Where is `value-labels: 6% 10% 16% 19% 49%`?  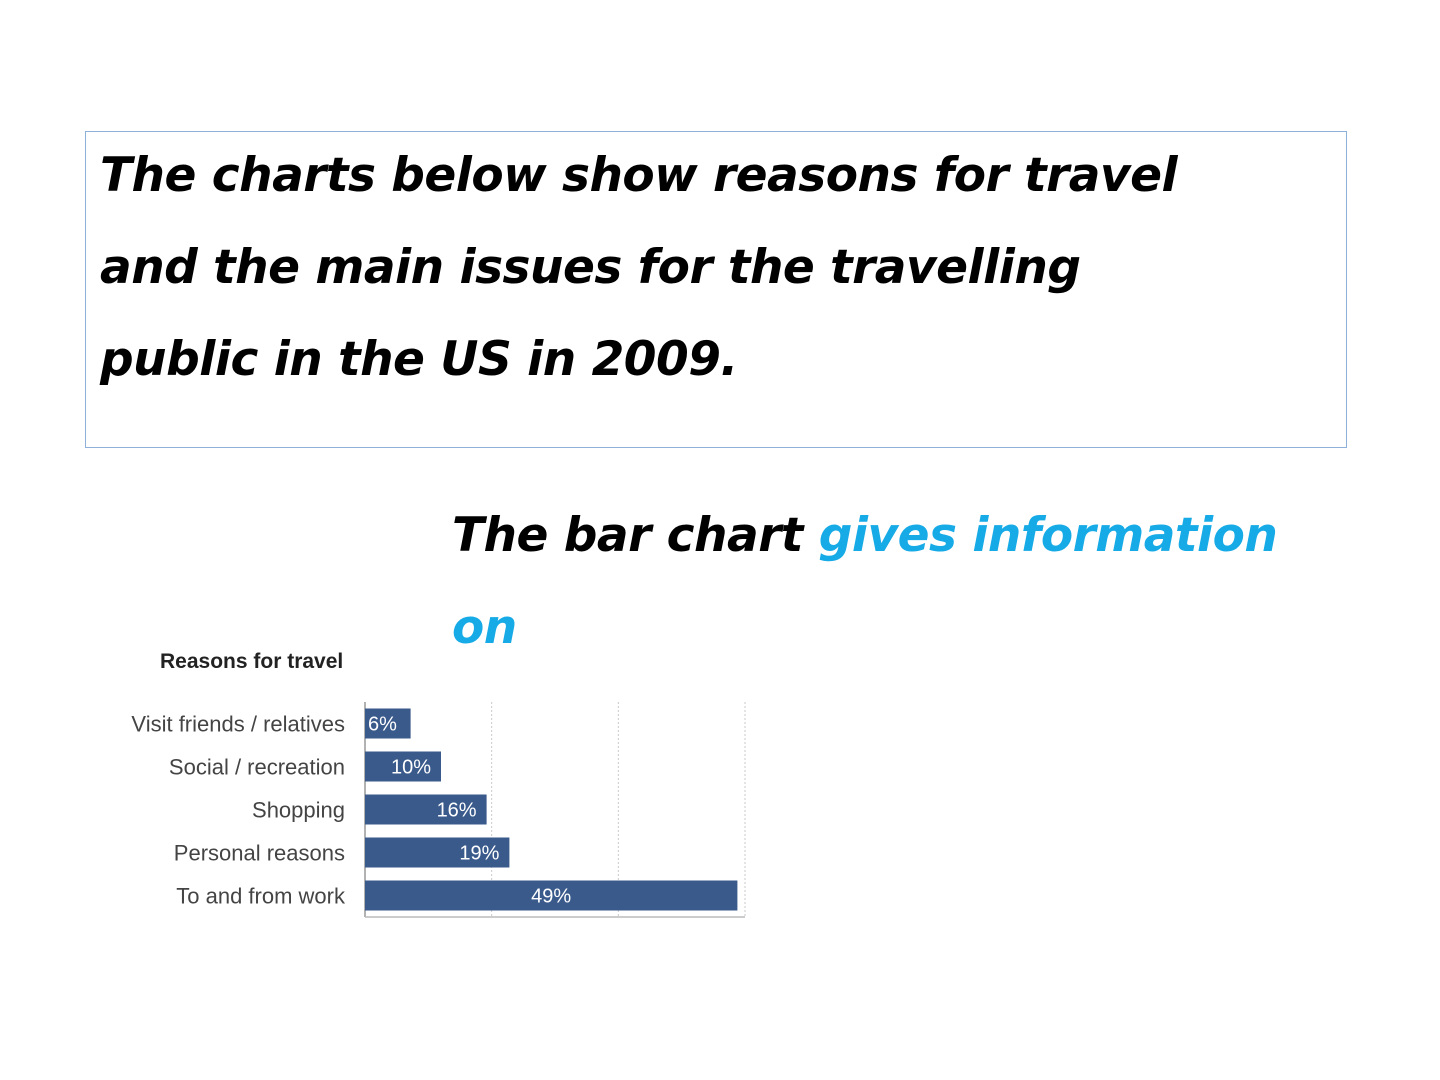 value-labels: 6% 10% 16% 19% 49% is located at coordinates (469, 811).